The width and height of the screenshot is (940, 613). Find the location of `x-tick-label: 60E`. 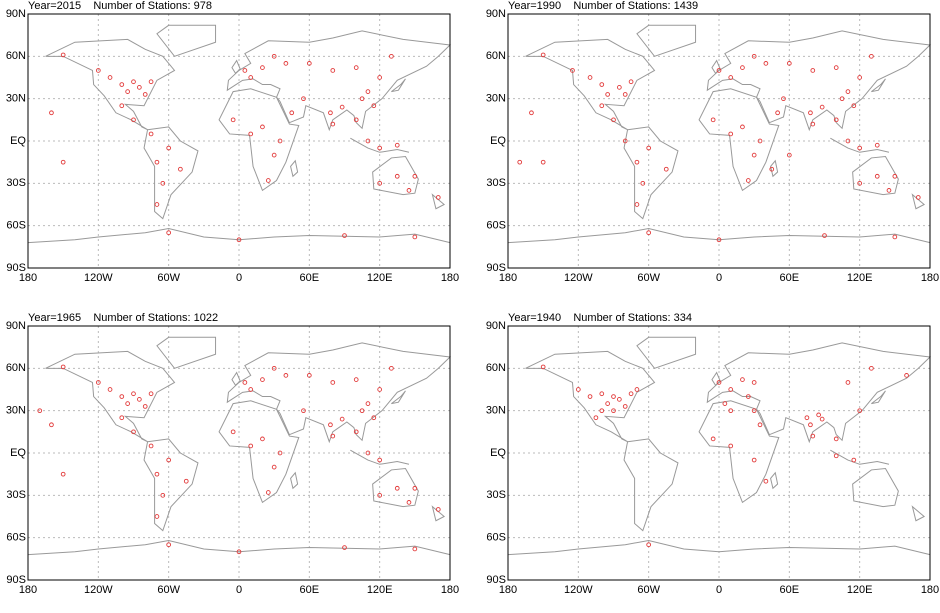

x-tick-label: 60E is located at coordinates (790, 278).